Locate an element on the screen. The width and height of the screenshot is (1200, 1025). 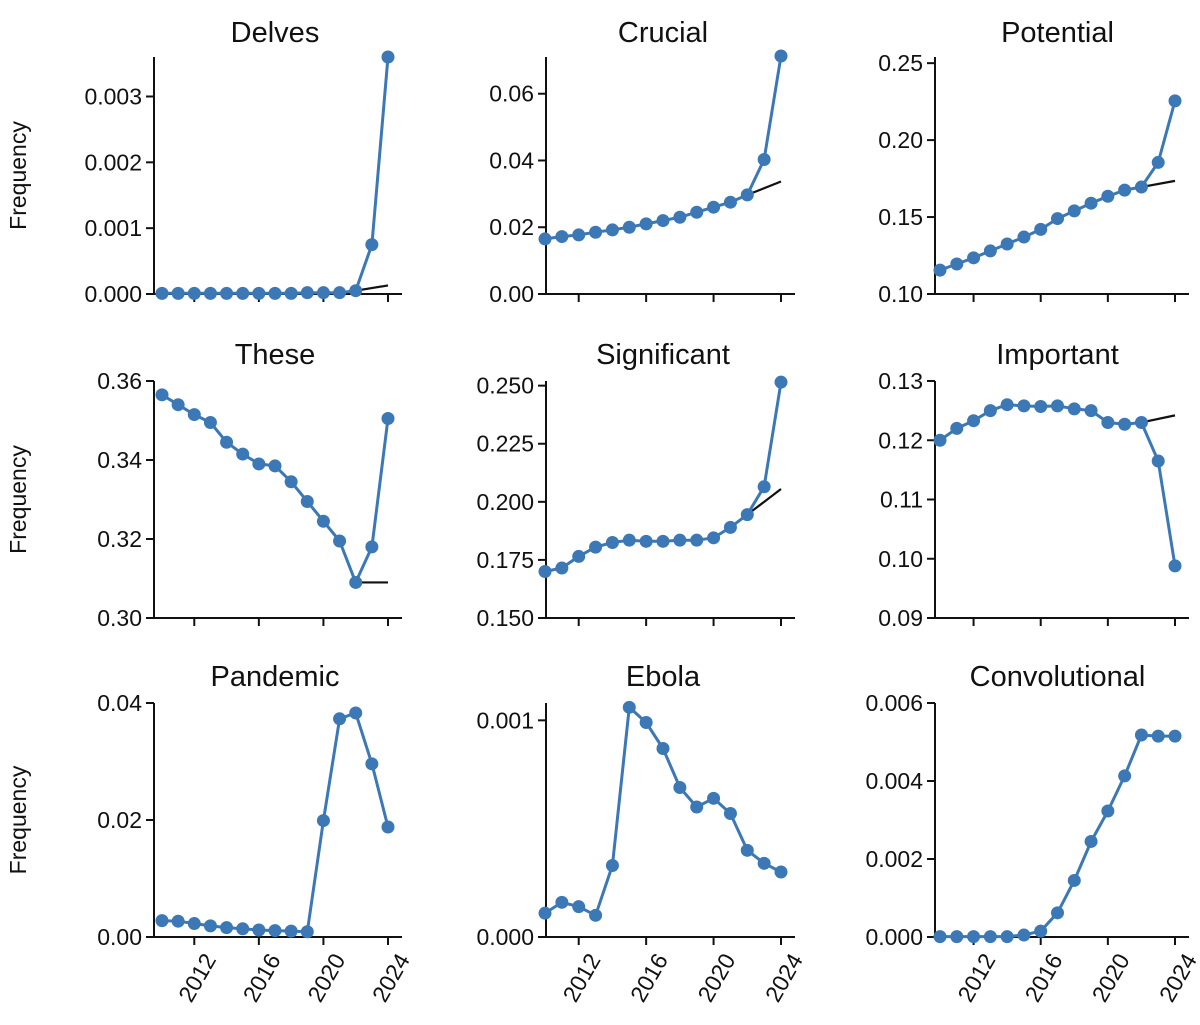
panel-important: Important 0.09 0.10 0.11 0.12 0.13 is located at coordinates (1033, 485).